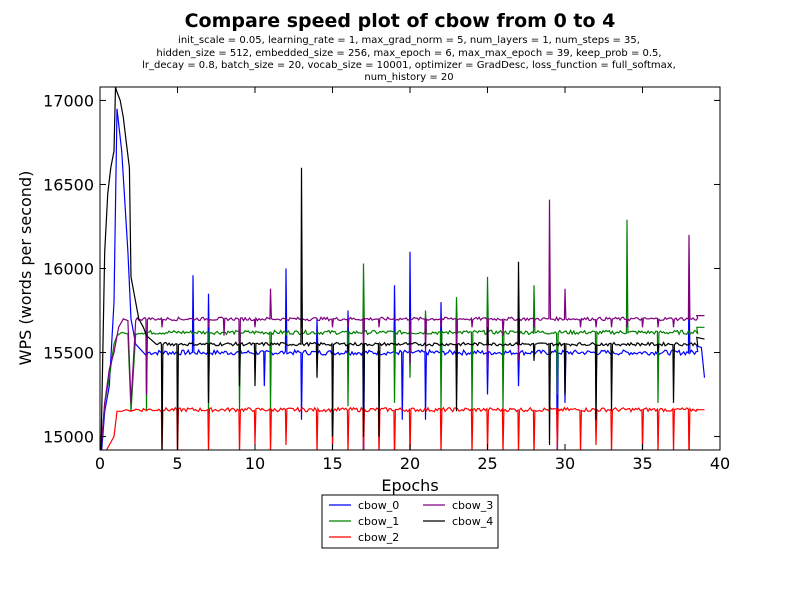 The image size is (800, 600). Describe the element at coordinates (408, 77) in the screenshot. I see `chart-subtitle-line-4: num_history = 20` at that location.